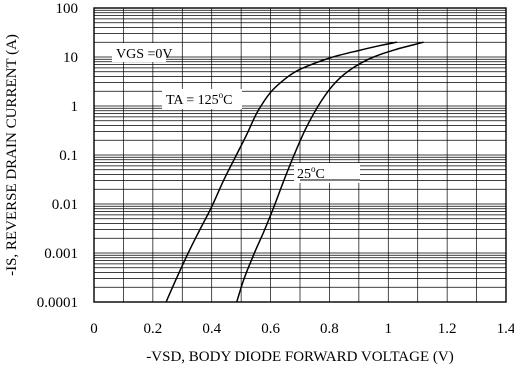  What do you see at coordinates (505, 329) in the screenshot?
I see `x-tick-label: 1.4` at bounding box center [505, 329].